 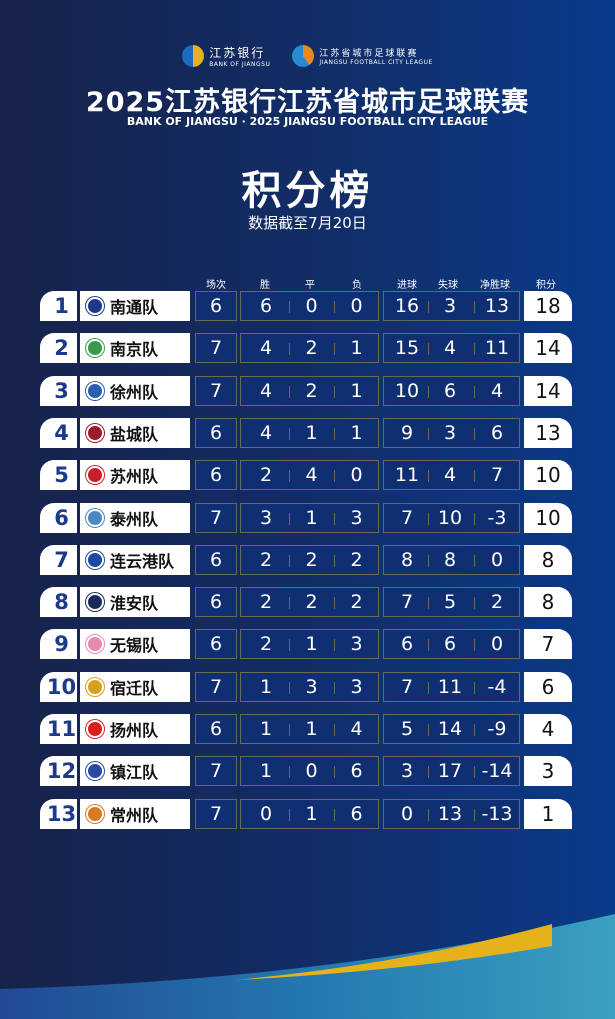 What do you see at coordinates (548, 644) in the screenshot?
I see `points: 7` at bounding box center [548, 644].